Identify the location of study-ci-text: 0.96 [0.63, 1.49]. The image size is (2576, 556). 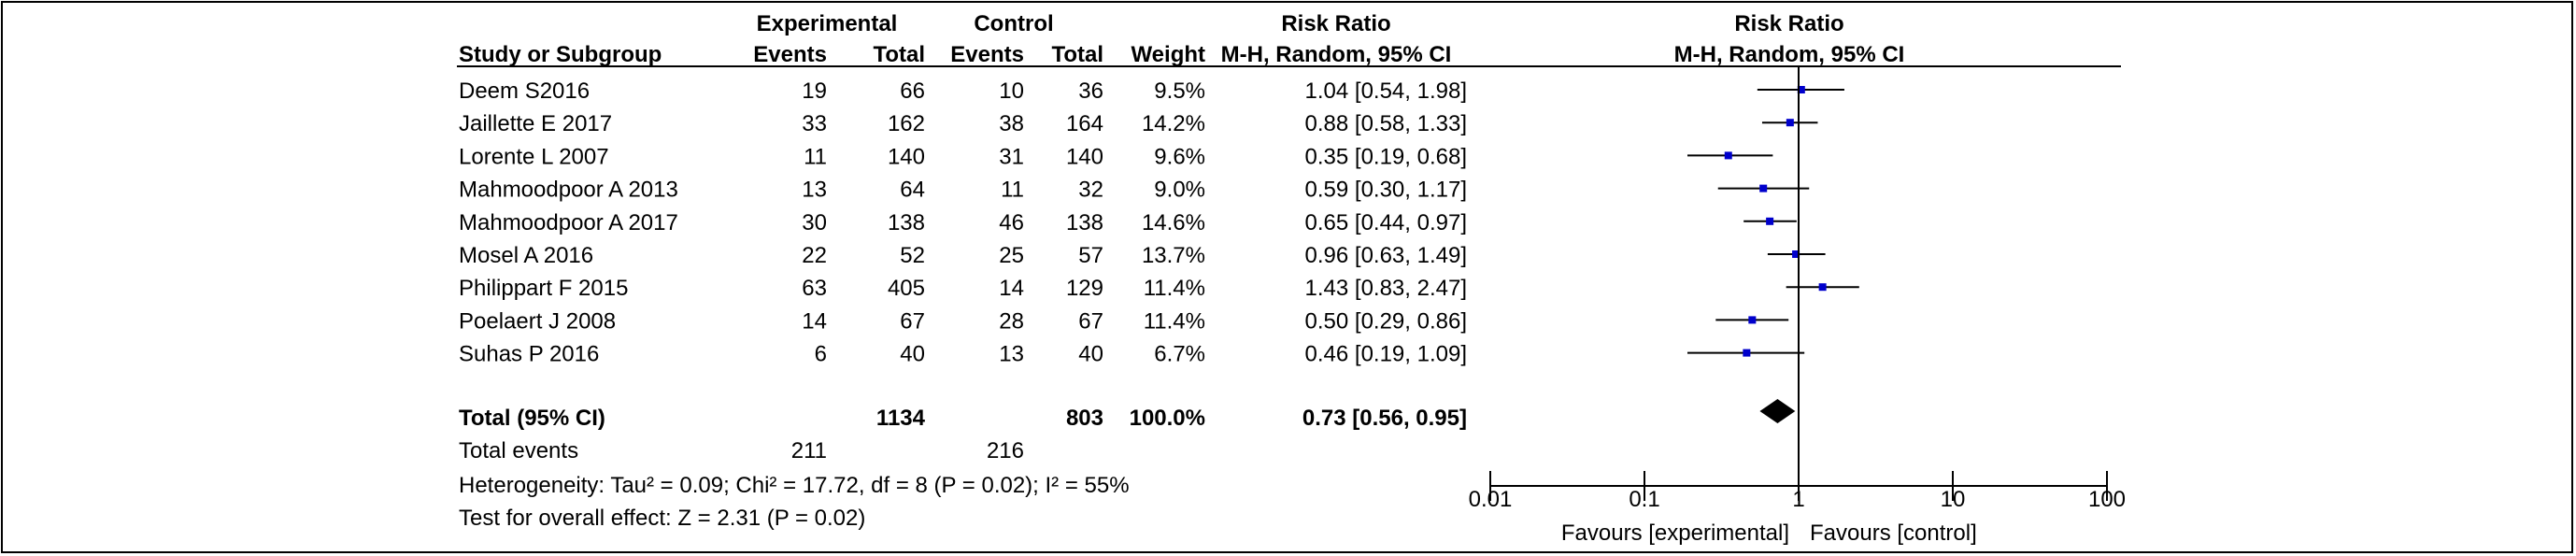
(1386, 255).